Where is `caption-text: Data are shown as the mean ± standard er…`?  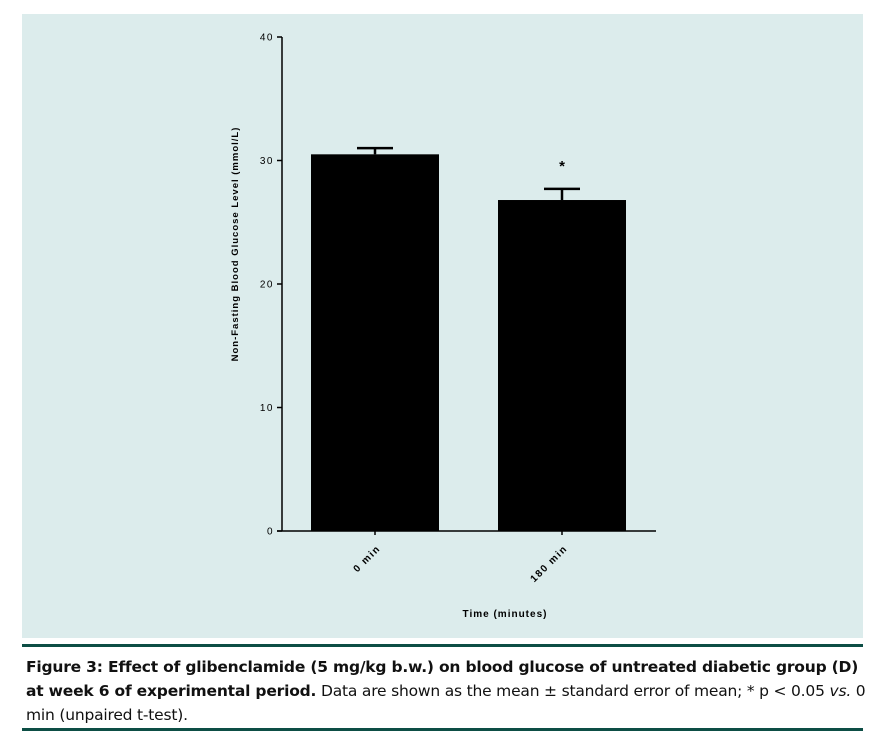
caption-text: Data are shown as the mean ± standard er… is located at coordinates (573, 691).